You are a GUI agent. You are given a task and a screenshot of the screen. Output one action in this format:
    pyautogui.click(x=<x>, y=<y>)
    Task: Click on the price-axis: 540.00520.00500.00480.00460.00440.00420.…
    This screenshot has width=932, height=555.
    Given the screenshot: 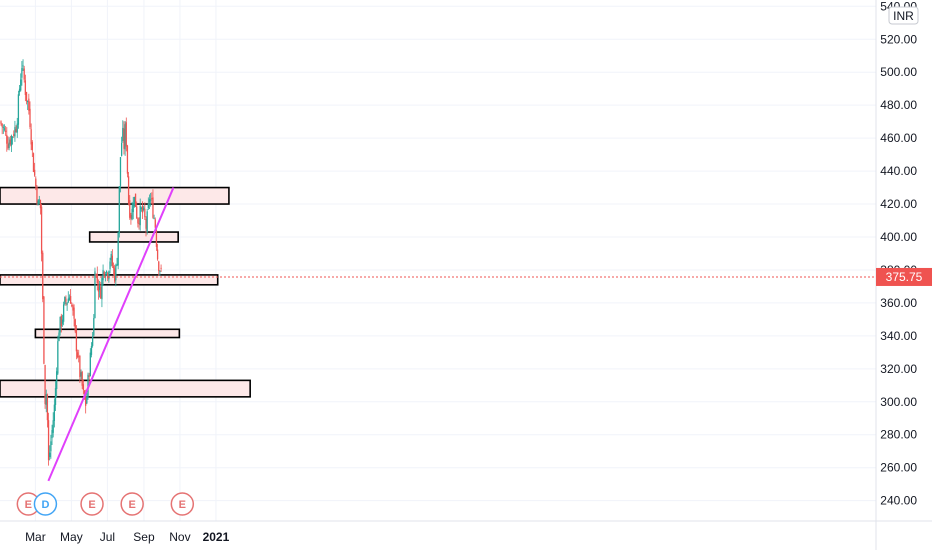 What is the action you would take?
    pyautogui.click(x=898, y=254)
    